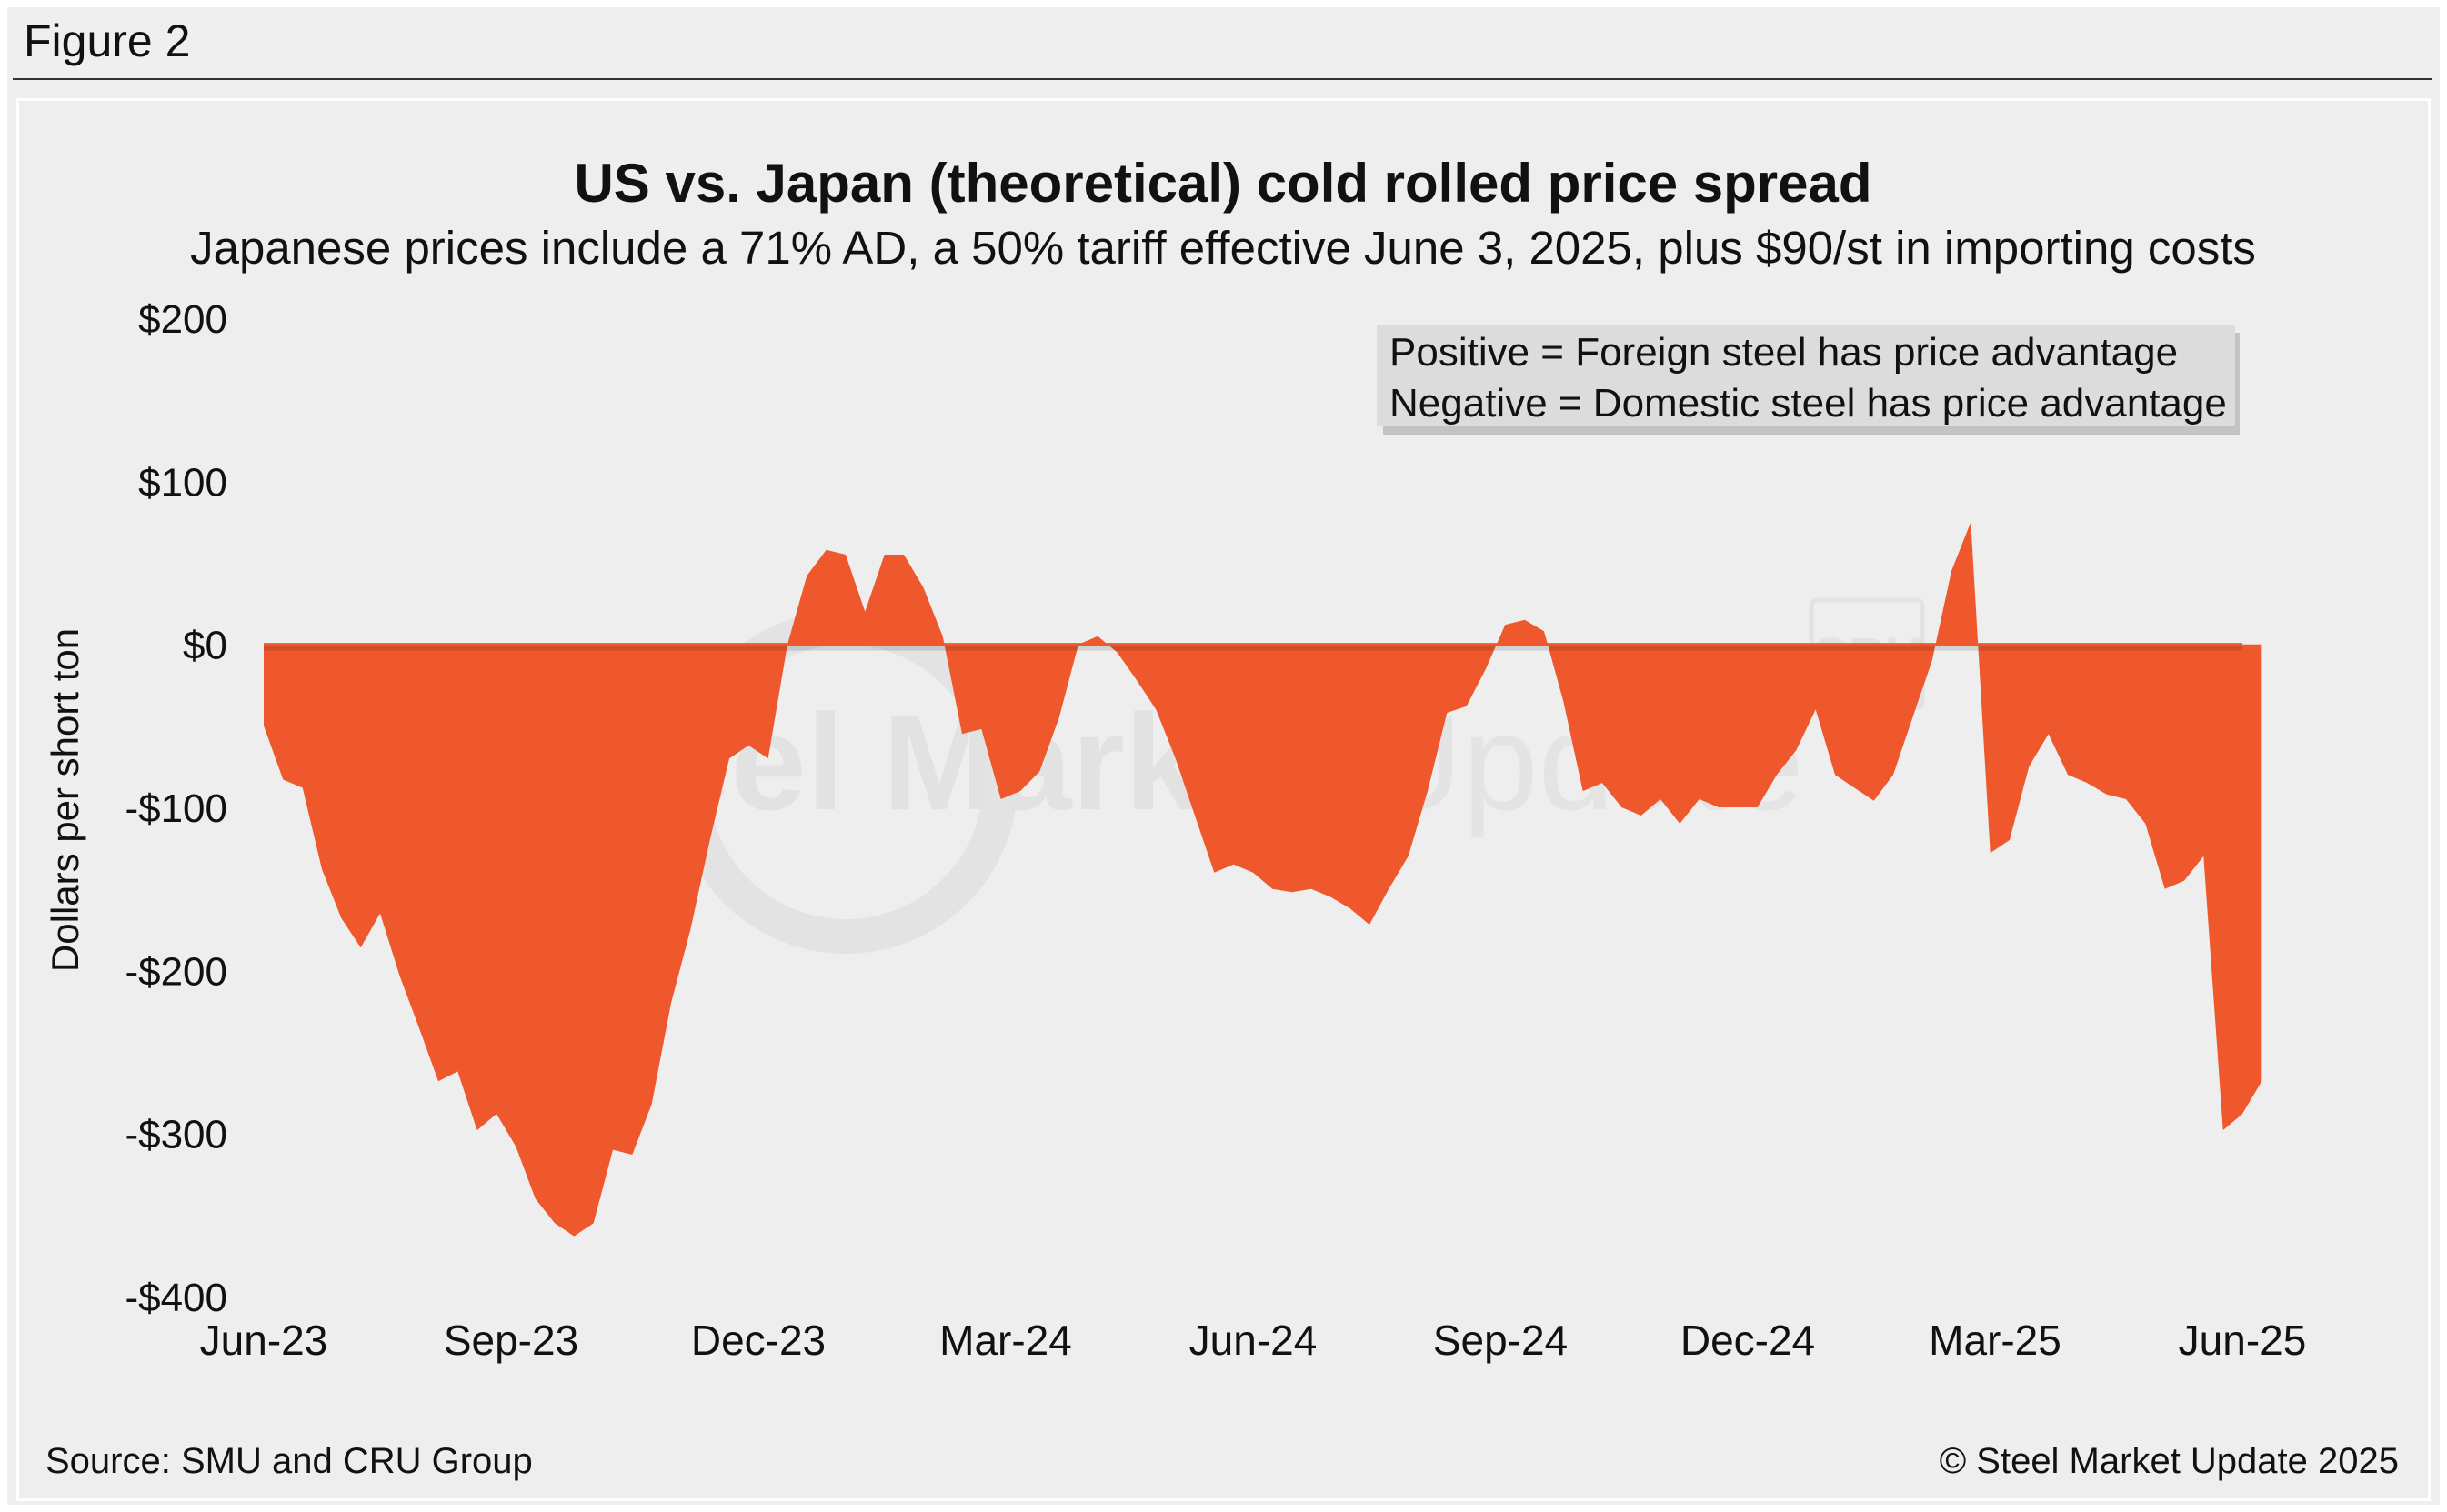  Describe the element at coordinates (176, 1135) in the screenshot. I see `y-tick-label: -$300` at that location.